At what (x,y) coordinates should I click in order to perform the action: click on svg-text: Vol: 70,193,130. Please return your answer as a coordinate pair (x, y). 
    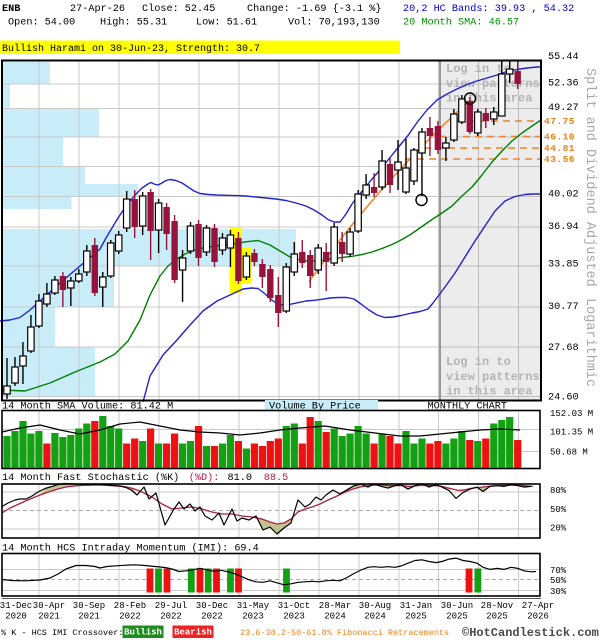
    Looking at the image, I should click on (334, 23).